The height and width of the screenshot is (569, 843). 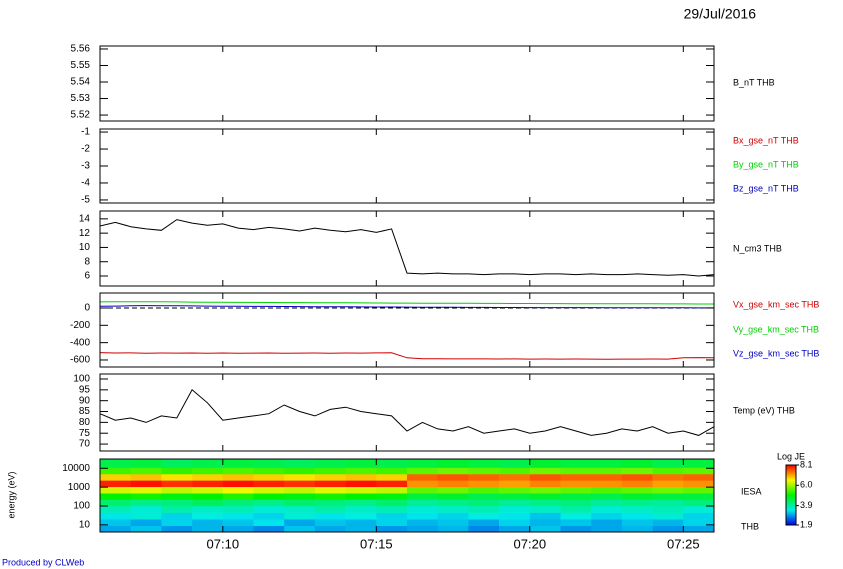 What do you see at coordinates (85, 525) in the screenshot?
I see `y-tick-label: 10` at bounding box center [85, 525].